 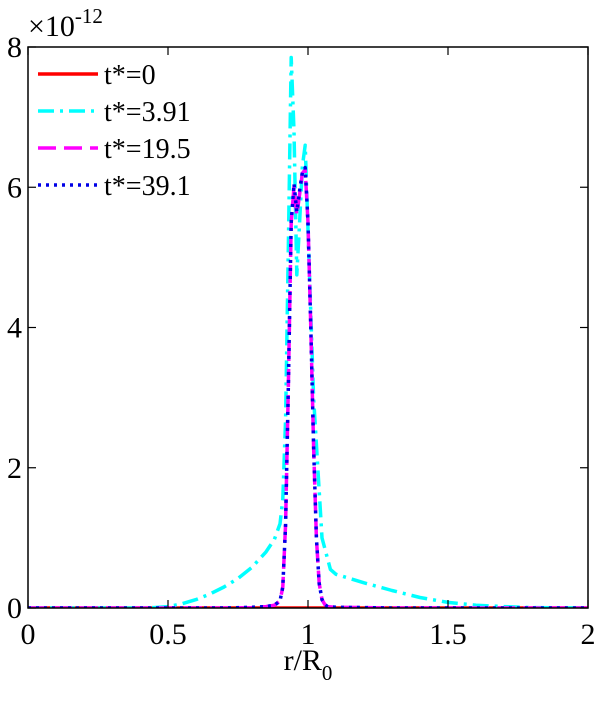 What do you see at coordinates (28, 634) in the screenshot?
I see `x-tick-label: 0` at bounding box center [28, 634].